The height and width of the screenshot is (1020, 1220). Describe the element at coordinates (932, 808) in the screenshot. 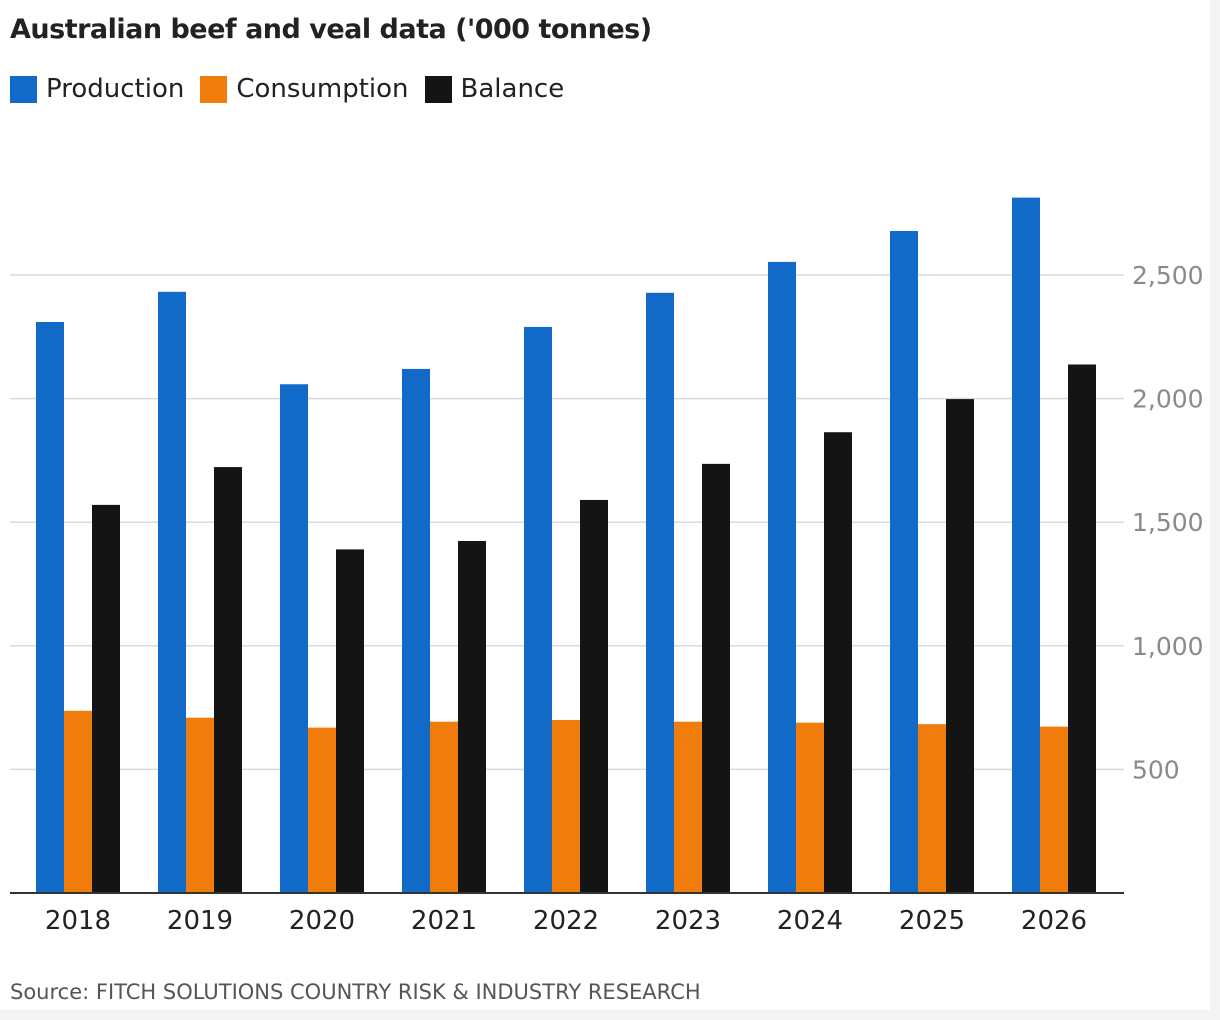

I see `bar-consumption-2025` at that location.